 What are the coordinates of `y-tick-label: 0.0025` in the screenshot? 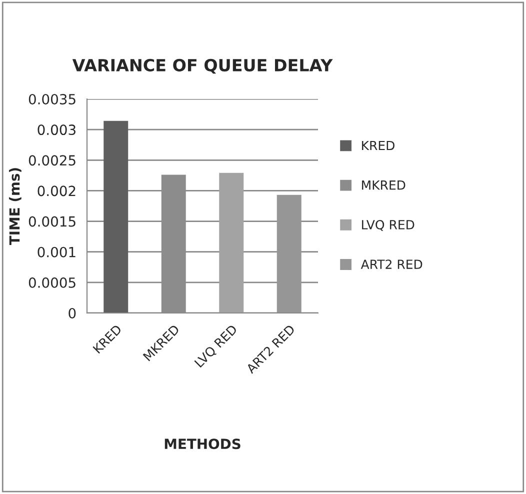 It's located at (52, 160).